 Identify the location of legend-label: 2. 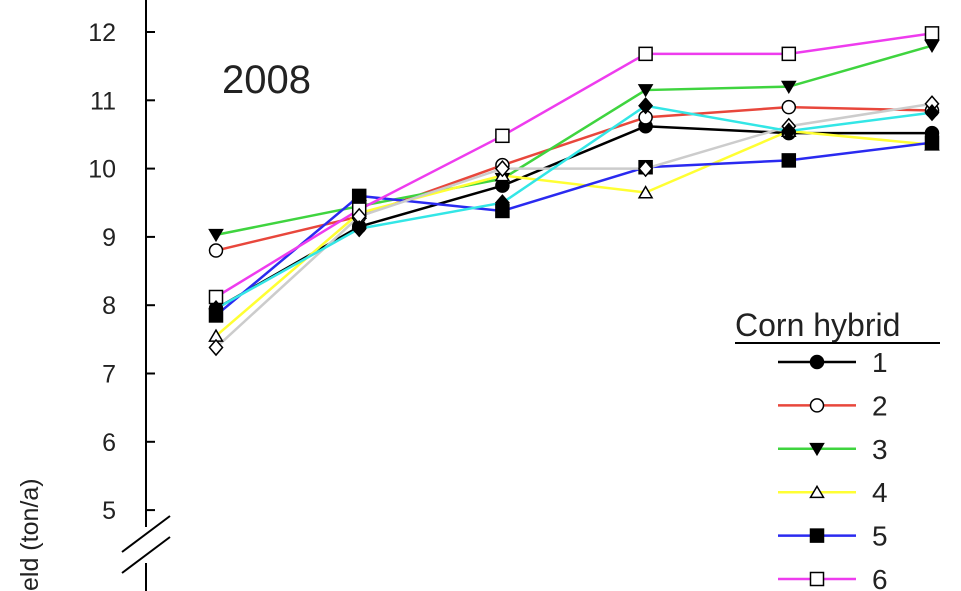
(880, 405).